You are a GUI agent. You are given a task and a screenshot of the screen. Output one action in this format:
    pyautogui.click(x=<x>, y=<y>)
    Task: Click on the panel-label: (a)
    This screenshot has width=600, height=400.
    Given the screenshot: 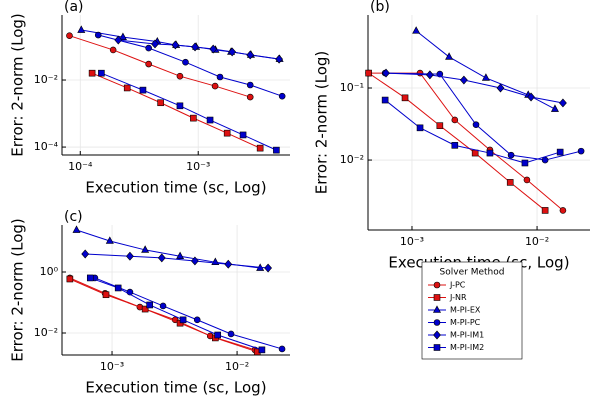 What is the action you would take?
    pyautogui.click(x=74, y=7)
    